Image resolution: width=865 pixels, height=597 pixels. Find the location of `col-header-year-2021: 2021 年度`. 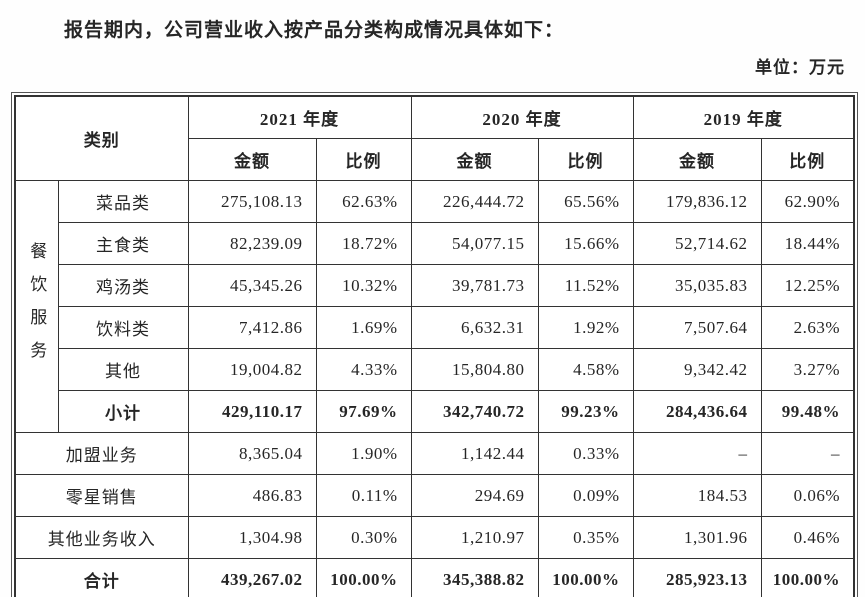

col-header-year-2021: 2021 年度 is located at coordinates (299, 117).